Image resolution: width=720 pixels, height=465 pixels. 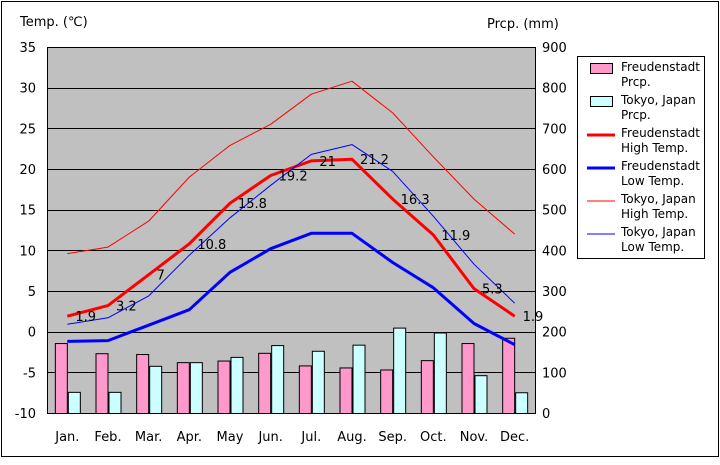 I want to click on right-tick-label: 900, so click(x=554, y=48).